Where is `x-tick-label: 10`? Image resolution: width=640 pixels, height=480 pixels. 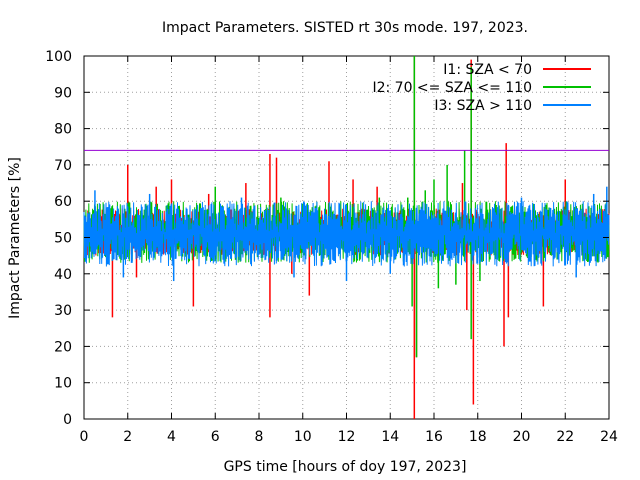 x-tick-label: 10 is located at coordinates (303, 437).